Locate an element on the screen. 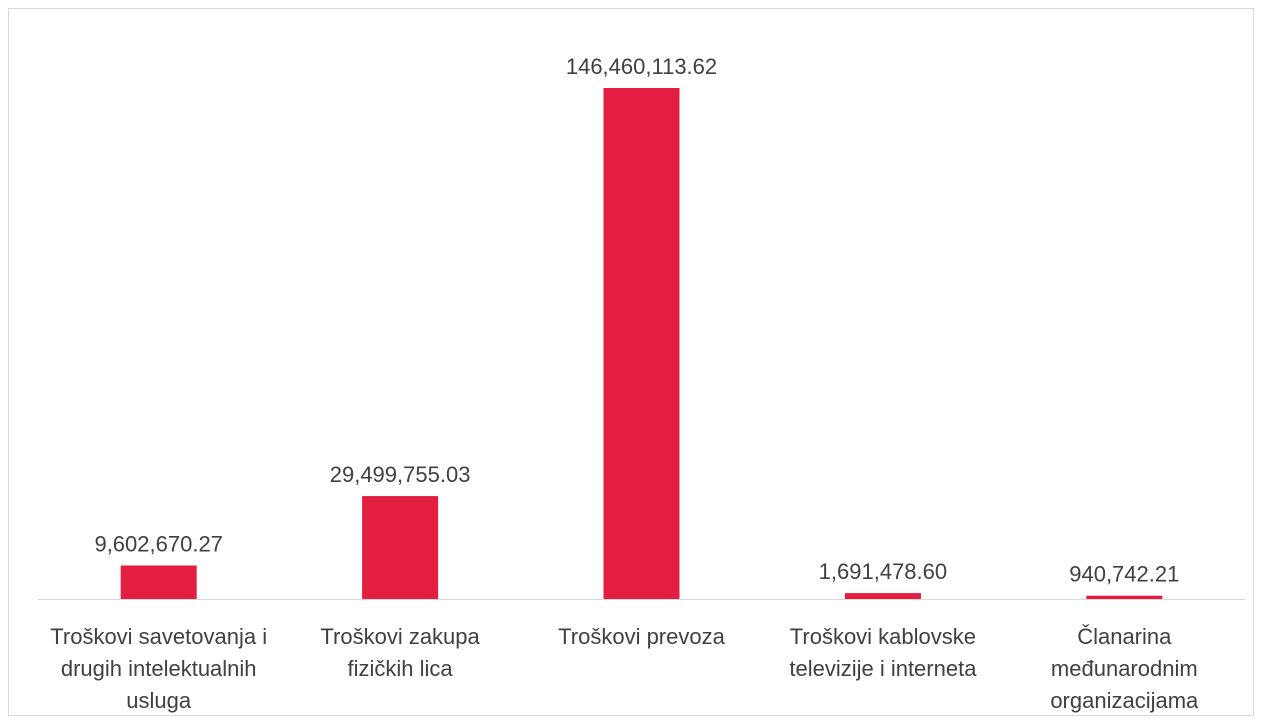 The height and width of the screenshot is (724, 1263). category-label-line: fizičkih lica is located at coordinates (401, 668).